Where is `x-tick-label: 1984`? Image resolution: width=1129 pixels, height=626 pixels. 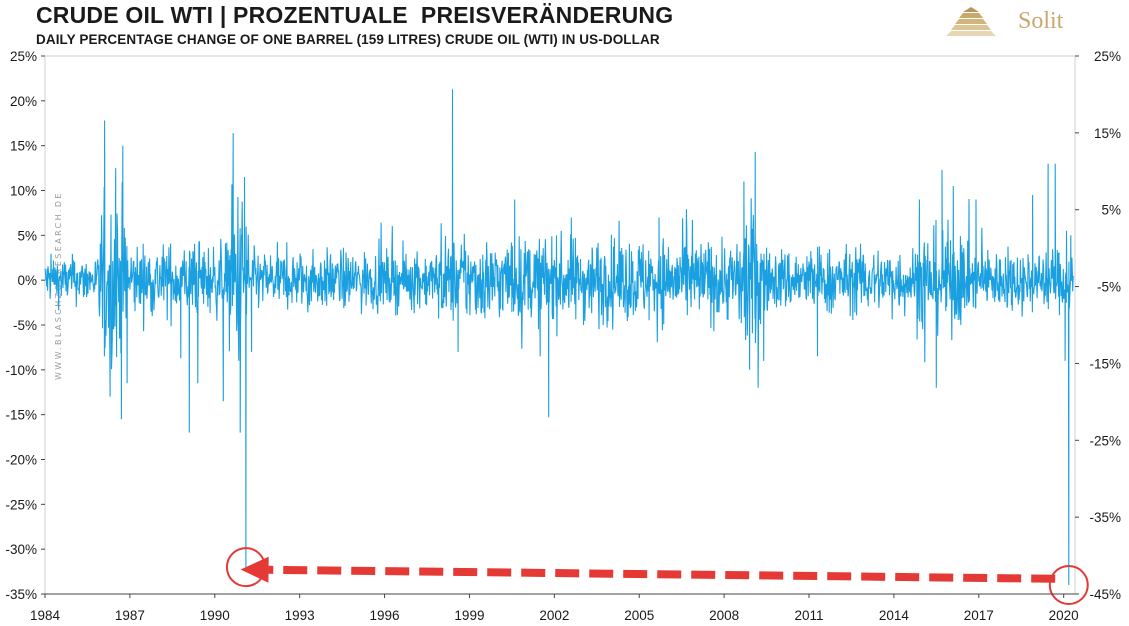
x-tick-label: 1984 is located at coordinates (45, 615).